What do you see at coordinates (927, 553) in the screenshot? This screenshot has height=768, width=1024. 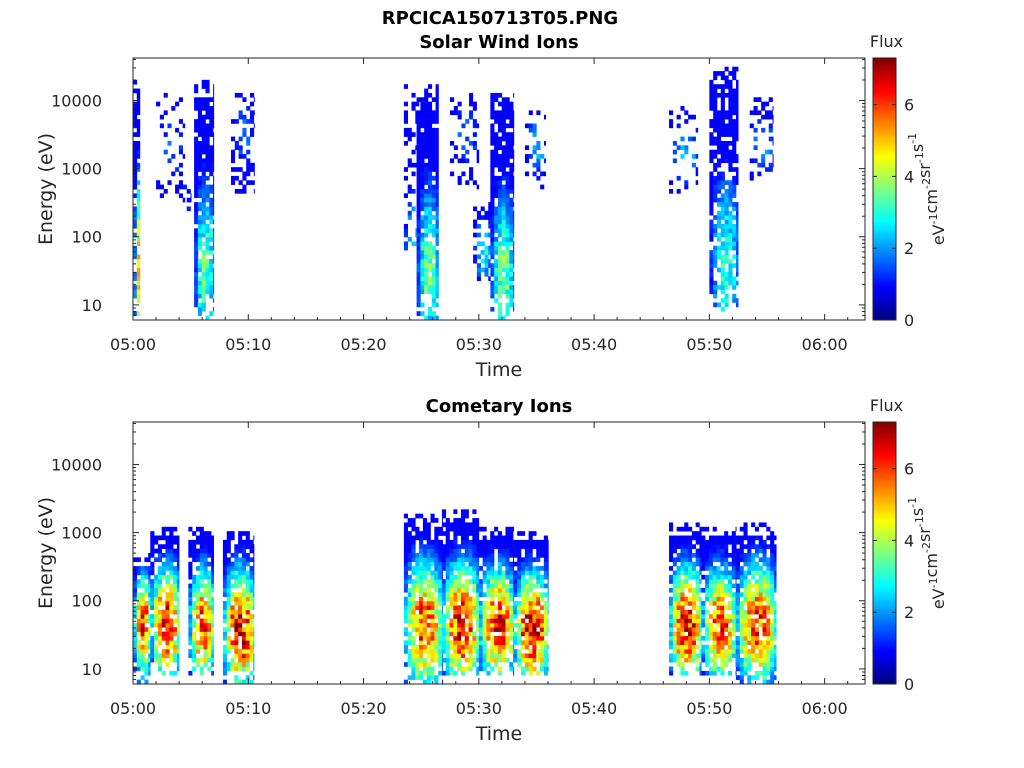 I see `colorbar-unit-label: eV-1cm-2sr-1s-1` at bounding box center [927, 553].